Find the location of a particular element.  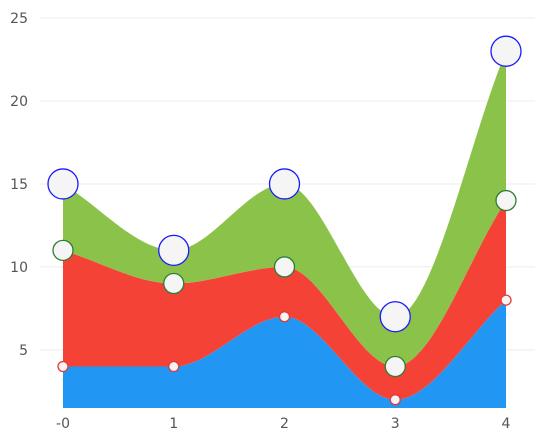

y-tick-label: 25 is located at coordinates (19, 19).